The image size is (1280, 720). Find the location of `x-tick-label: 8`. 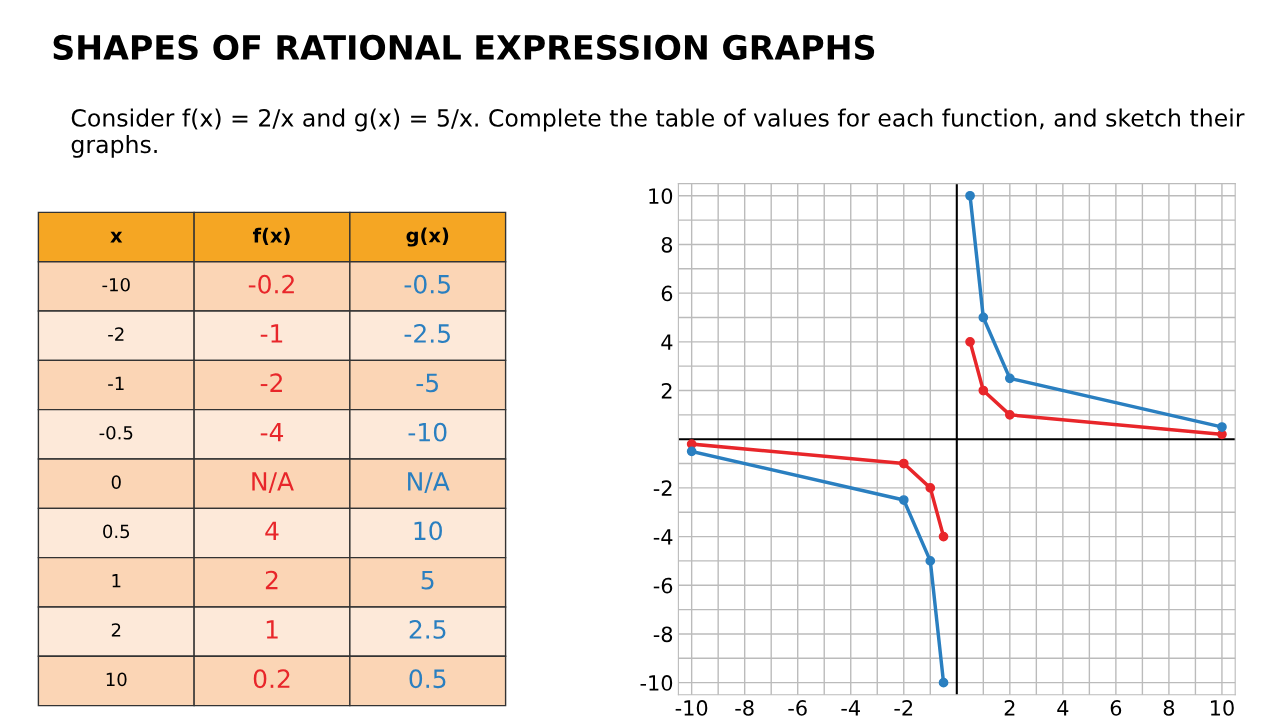

x-tick-label: 8 is located at coordinates (1169, 708).